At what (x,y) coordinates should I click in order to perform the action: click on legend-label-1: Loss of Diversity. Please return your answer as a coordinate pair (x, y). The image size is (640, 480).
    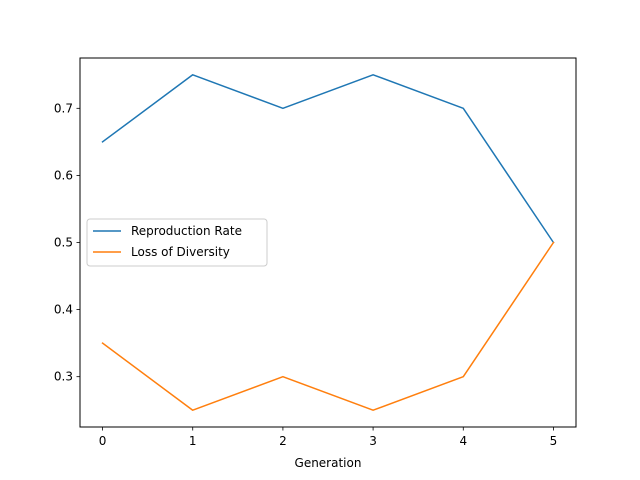
    Looking at the image, I should click on (180, 252).